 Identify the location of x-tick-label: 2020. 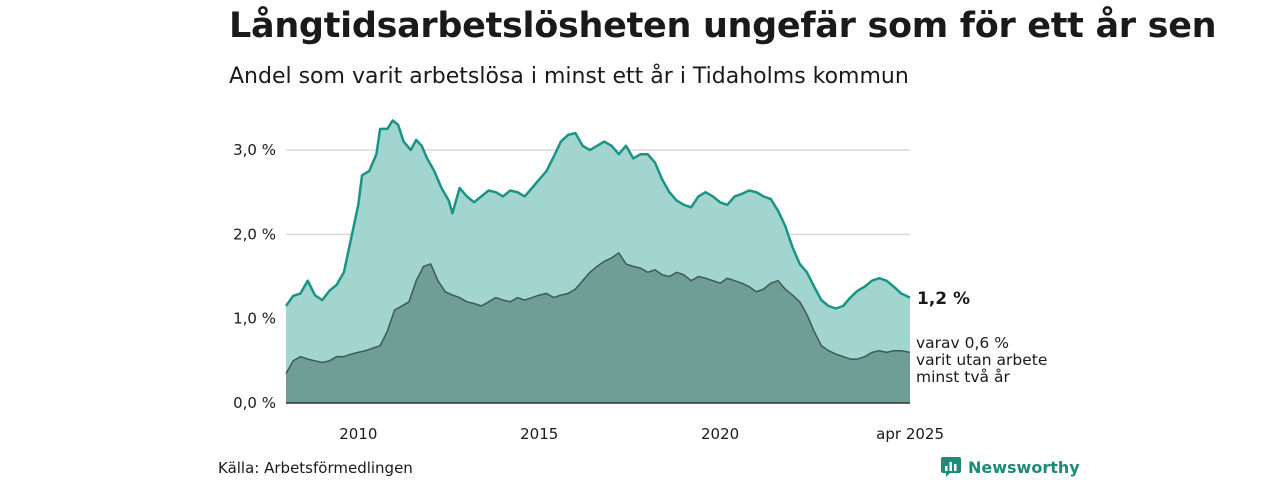
(720, 434).